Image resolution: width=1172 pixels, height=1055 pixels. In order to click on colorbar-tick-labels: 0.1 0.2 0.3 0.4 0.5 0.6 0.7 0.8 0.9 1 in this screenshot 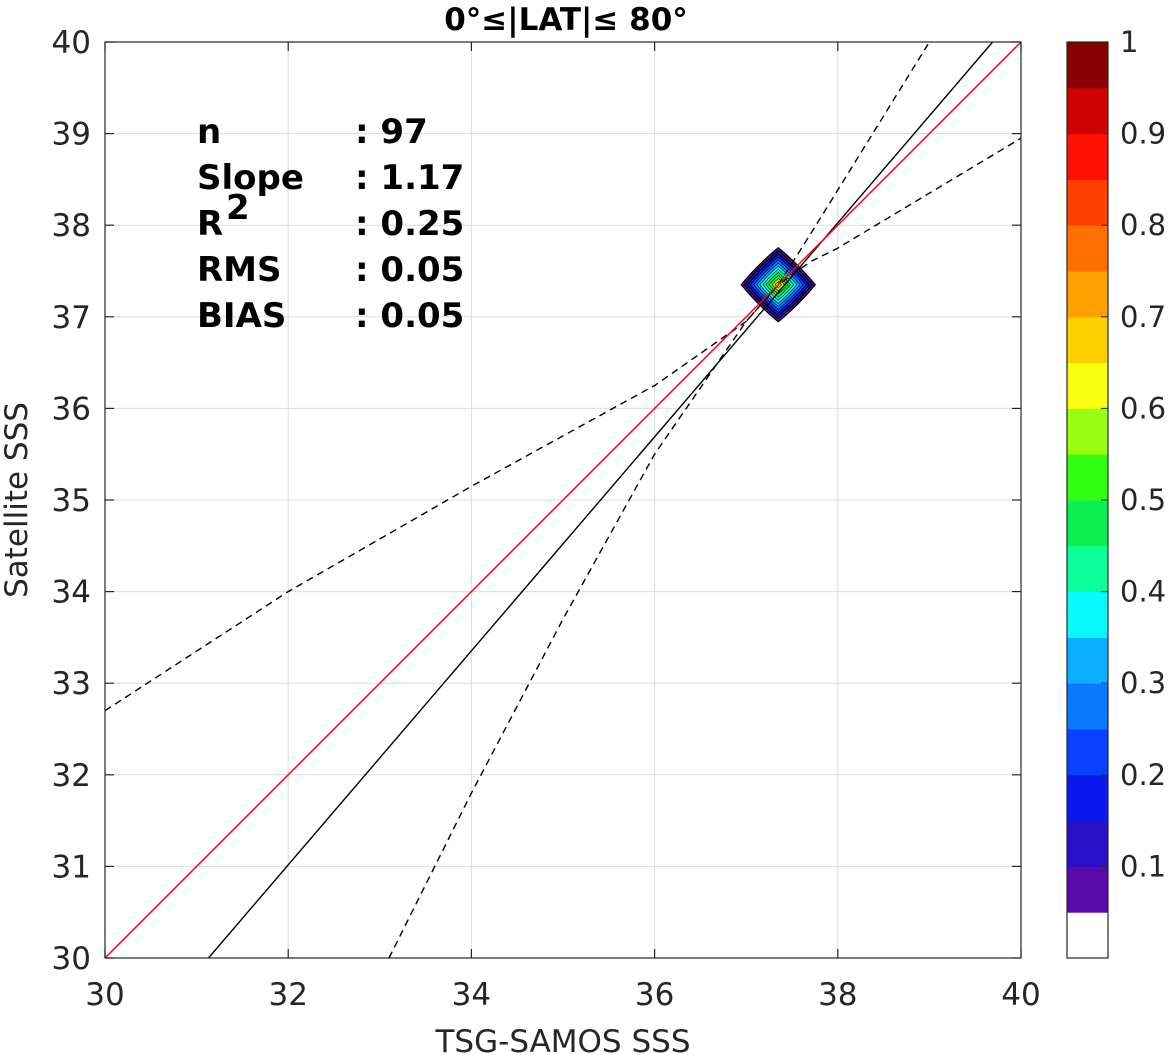, I will do `click(1133, 454)`.